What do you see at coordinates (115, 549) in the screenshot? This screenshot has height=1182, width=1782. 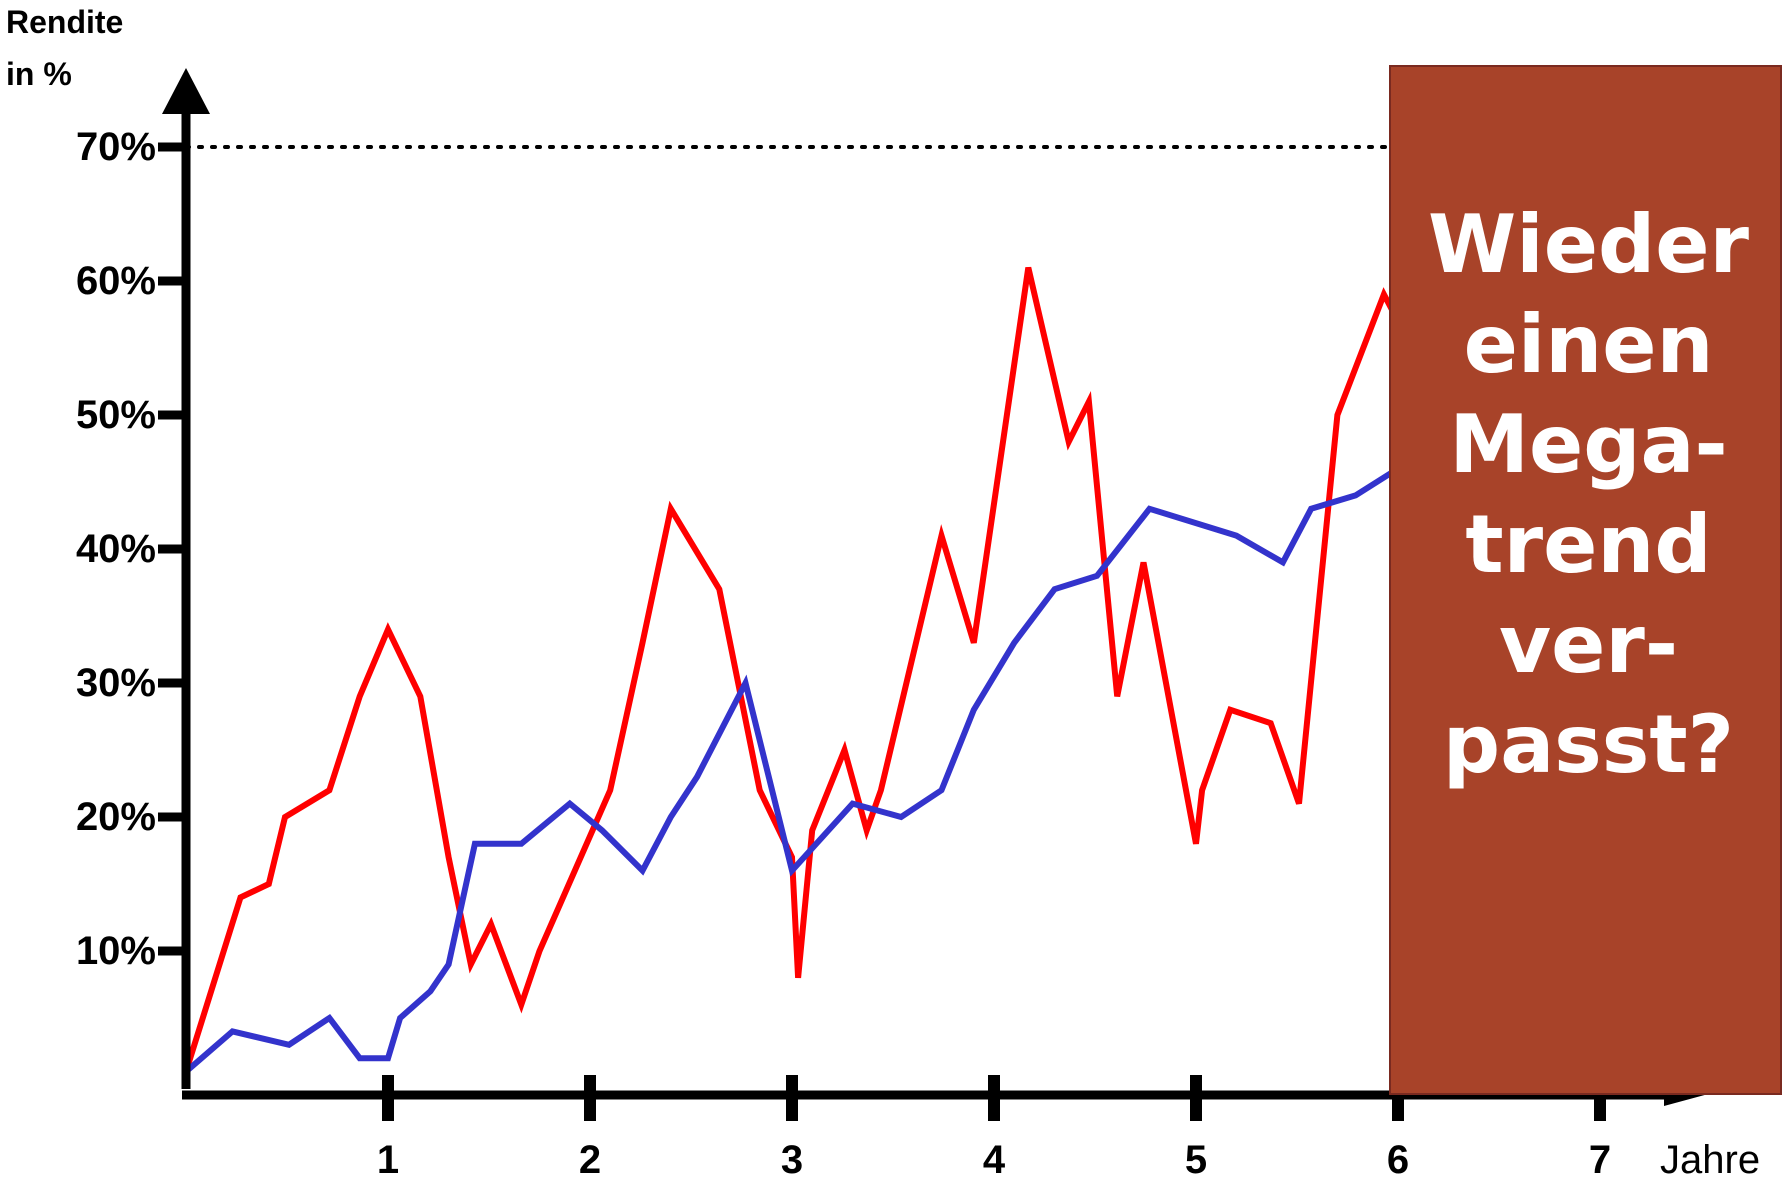 I see `y-tick-label-40: 40%` at bounding box center [115, 549].